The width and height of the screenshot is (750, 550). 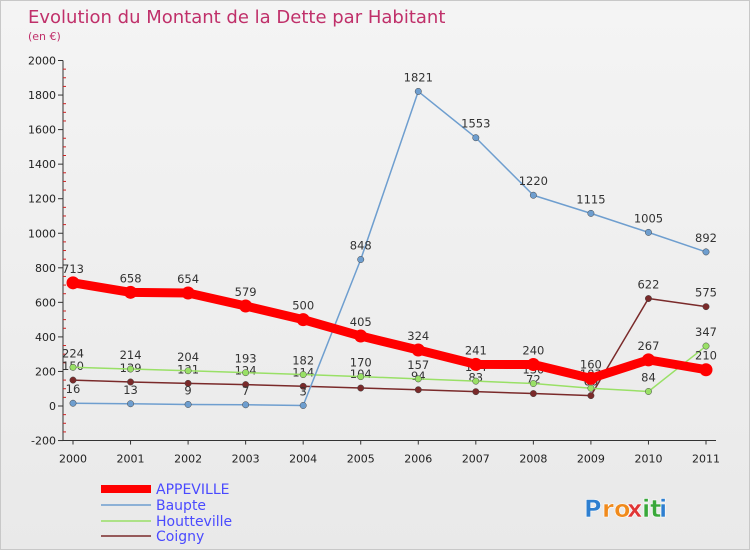 I want to click on data-label: 182, so click(x=303, y=361).